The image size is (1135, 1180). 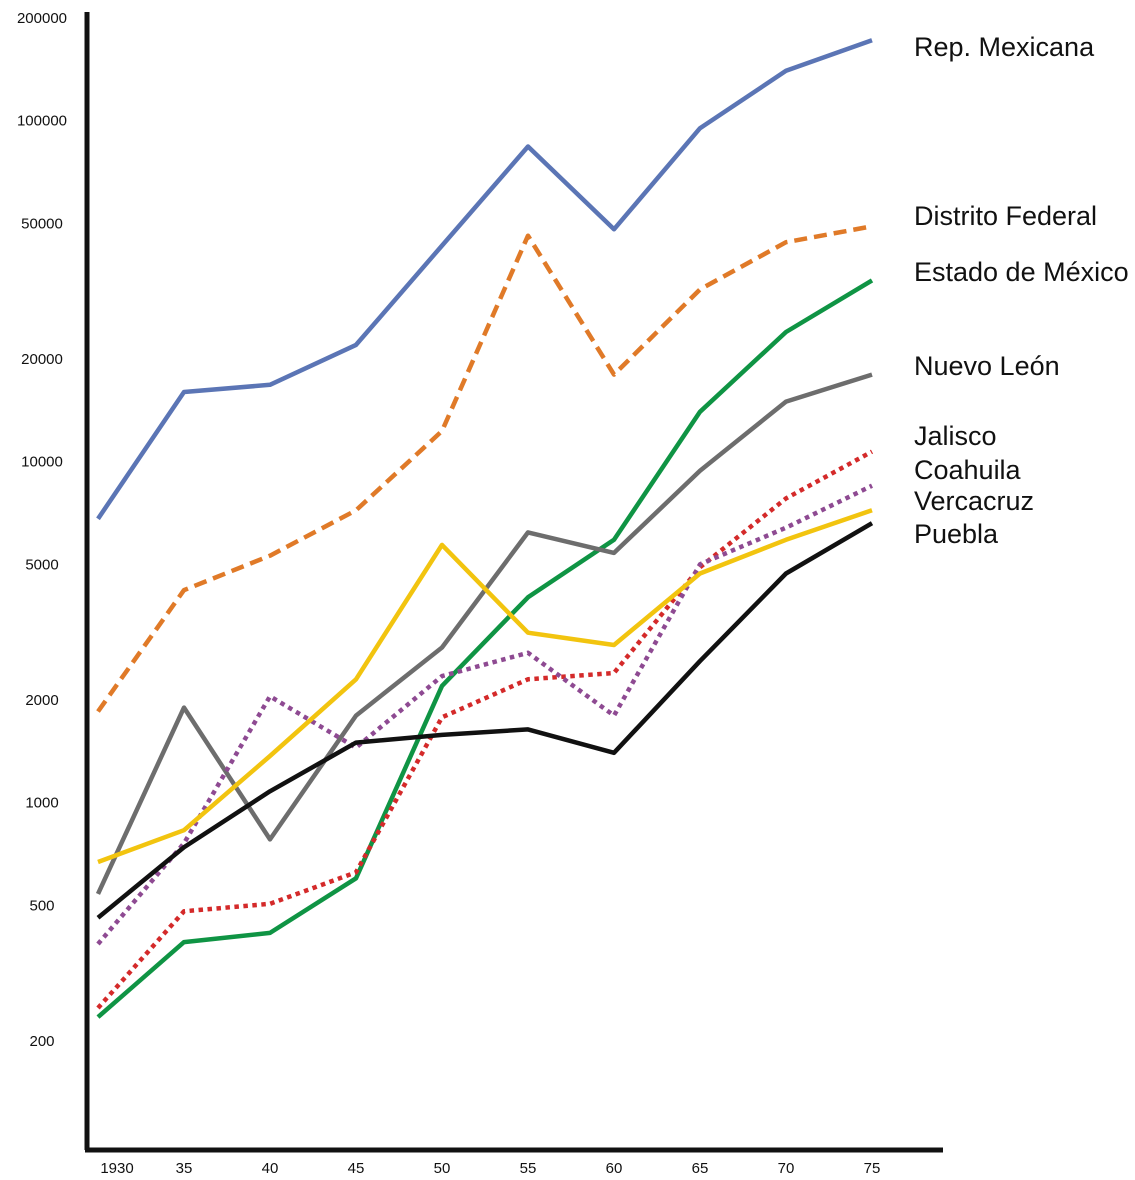 What do you see at coordinates (442, 1168) in the screenshot?
I see `x-tick-label: 50` at bounding box center [442, 1168].